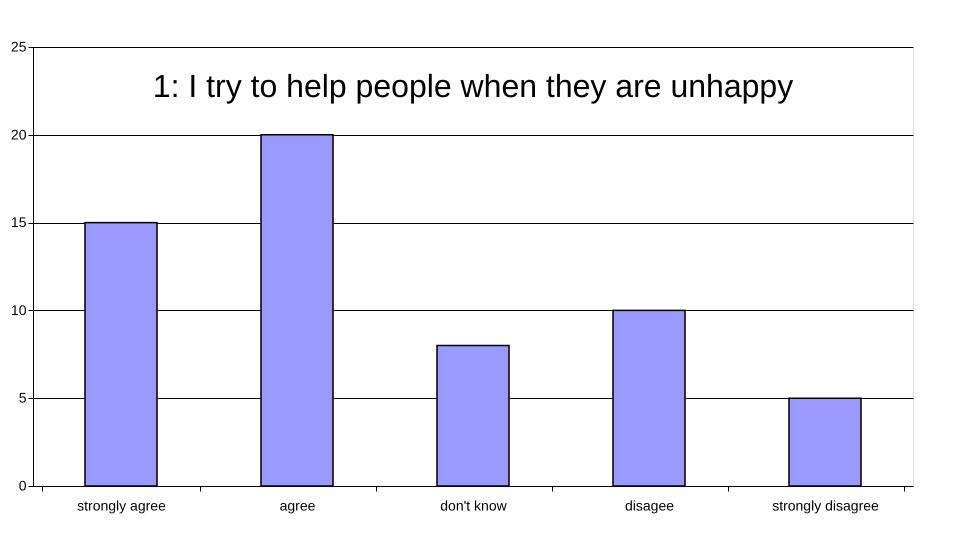 This screenshot has height=551, width=973. I want to click on x-tick-label: don't know, so click(474, 506).